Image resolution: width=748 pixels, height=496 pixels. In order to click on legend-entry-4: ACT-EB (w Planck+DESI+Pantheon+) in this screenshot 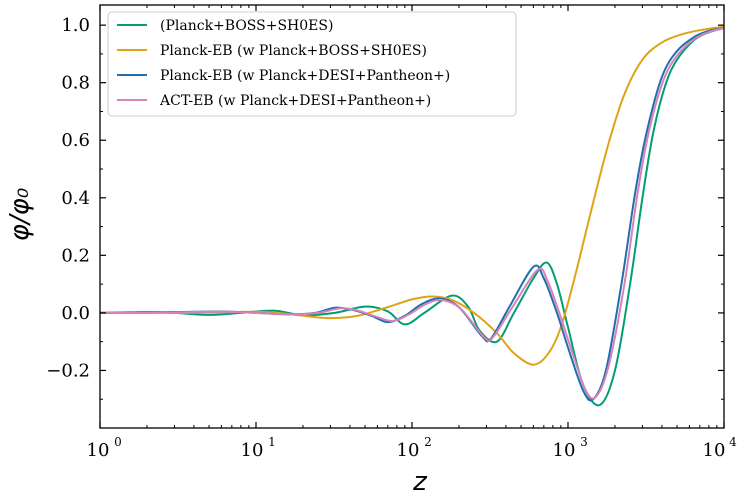, I will do `click(295, 101)`.